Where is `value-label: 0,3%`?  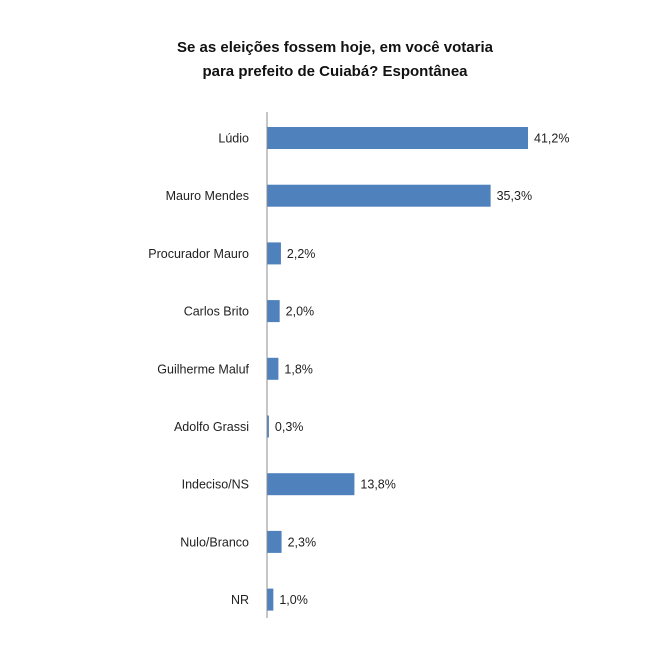 value-label: 0,3% is located at coordinates (289, 427).